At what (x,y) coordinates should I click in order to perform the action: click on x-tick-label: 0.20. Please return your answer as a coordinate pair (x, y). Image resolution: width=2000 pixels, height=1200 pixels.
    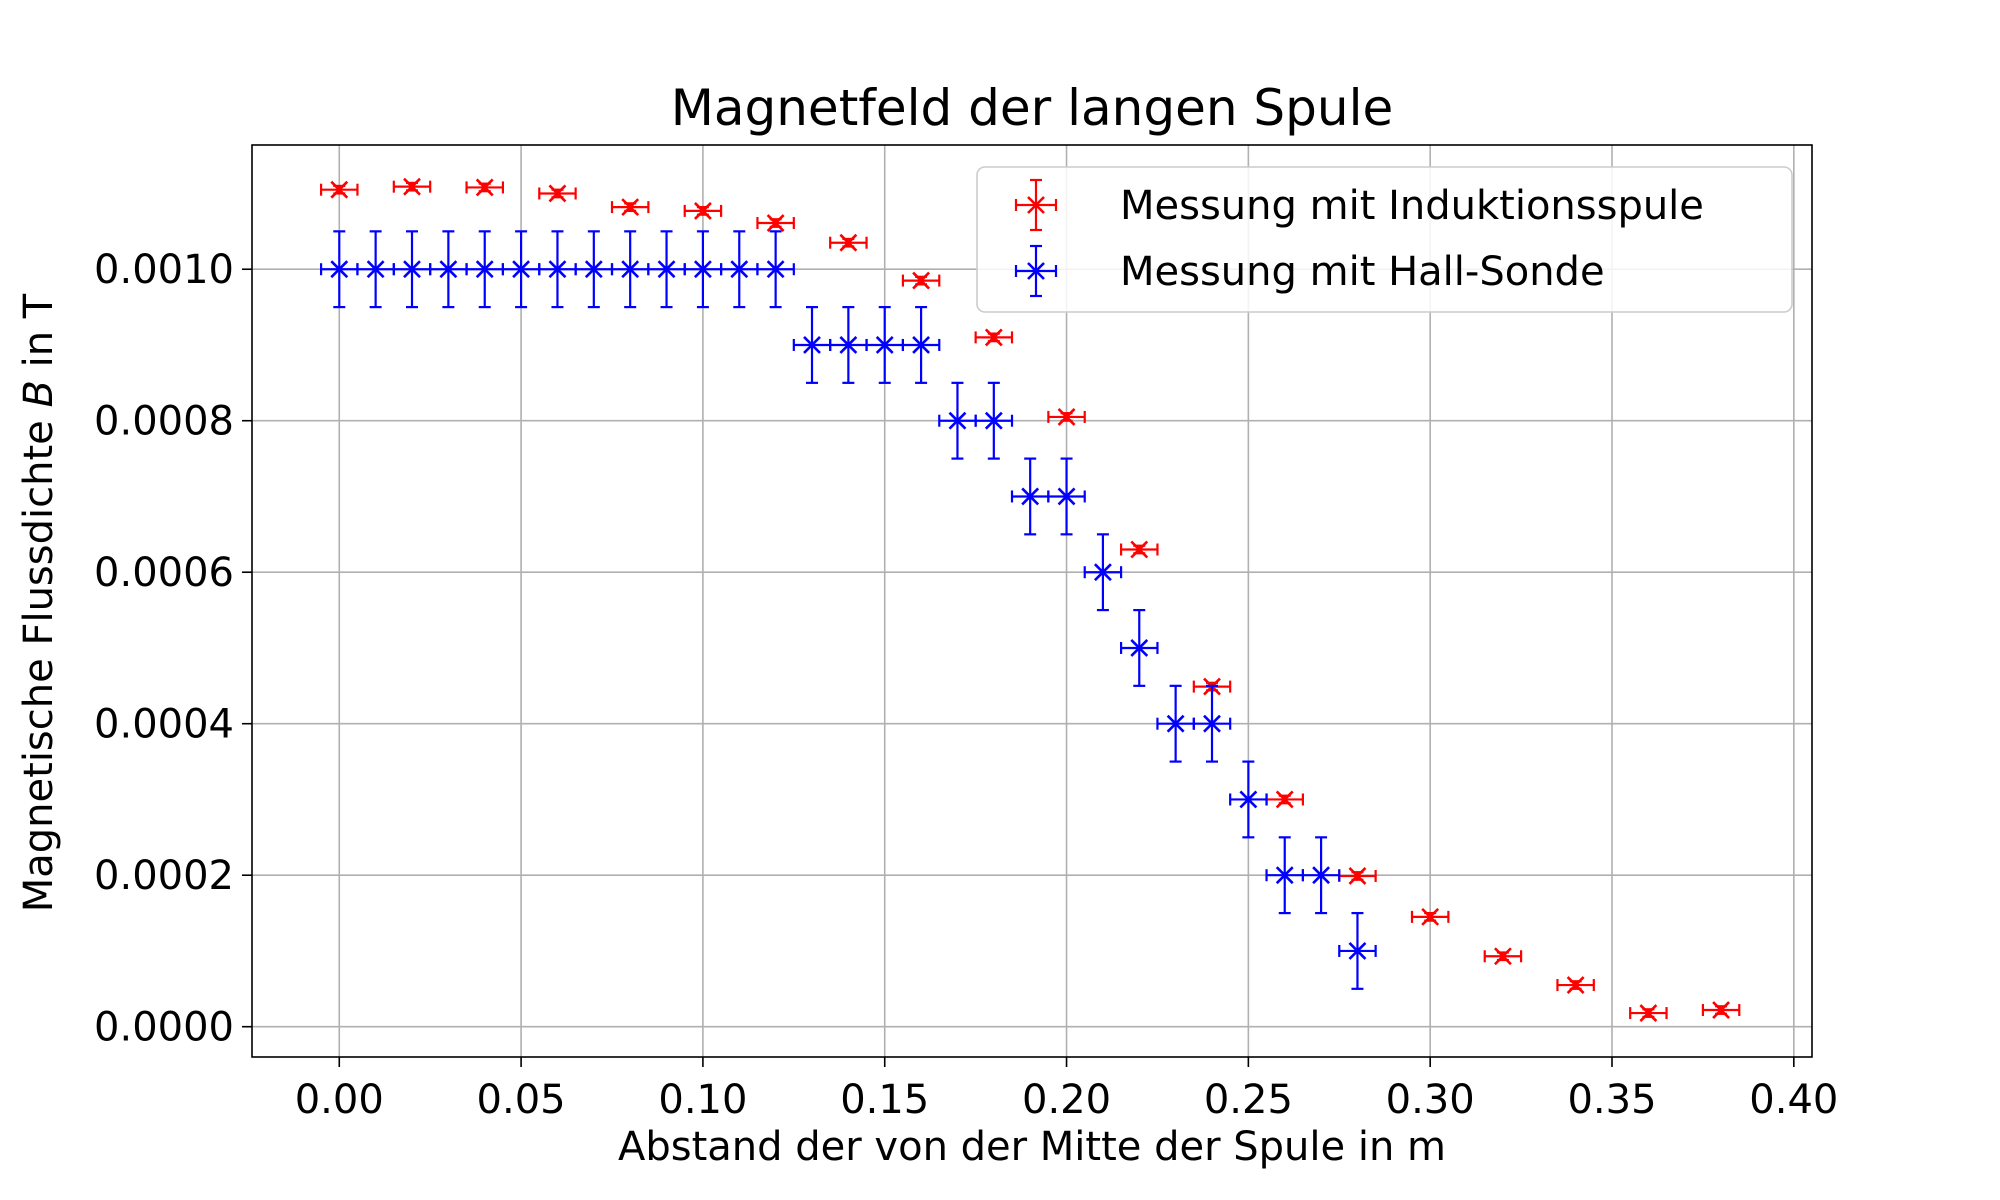
    Looking at the image, I should click on (1066, 1100).